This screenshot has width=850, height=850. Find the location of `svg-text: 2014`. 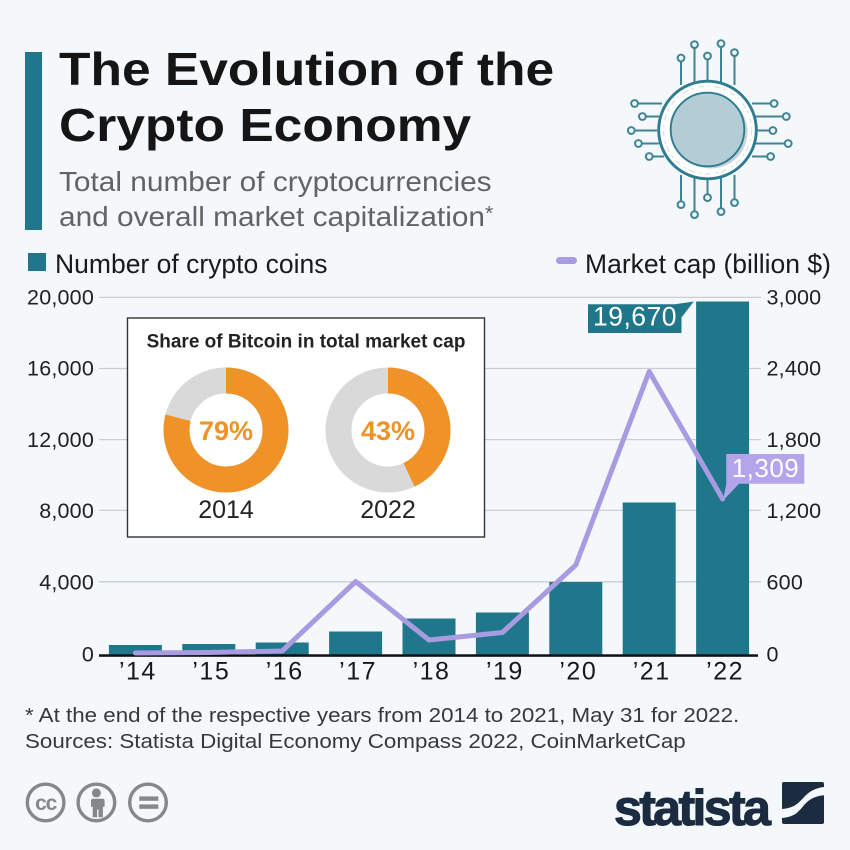

svg-text: 2014 is located at coordinates (226, 510).